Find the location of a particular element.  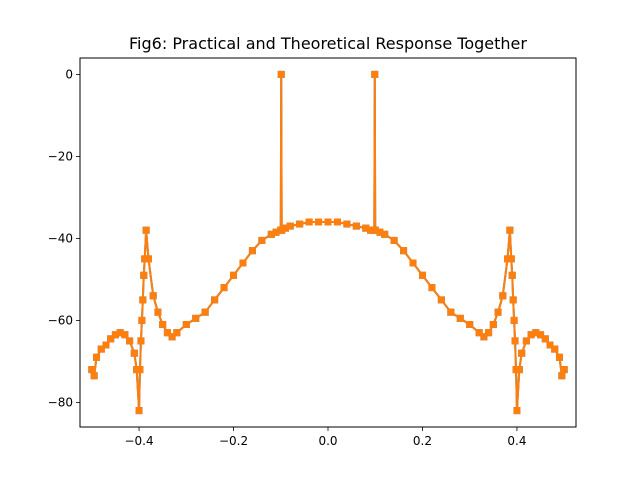

x-tick-label: −0.2 is located at coordinates (233, 441).